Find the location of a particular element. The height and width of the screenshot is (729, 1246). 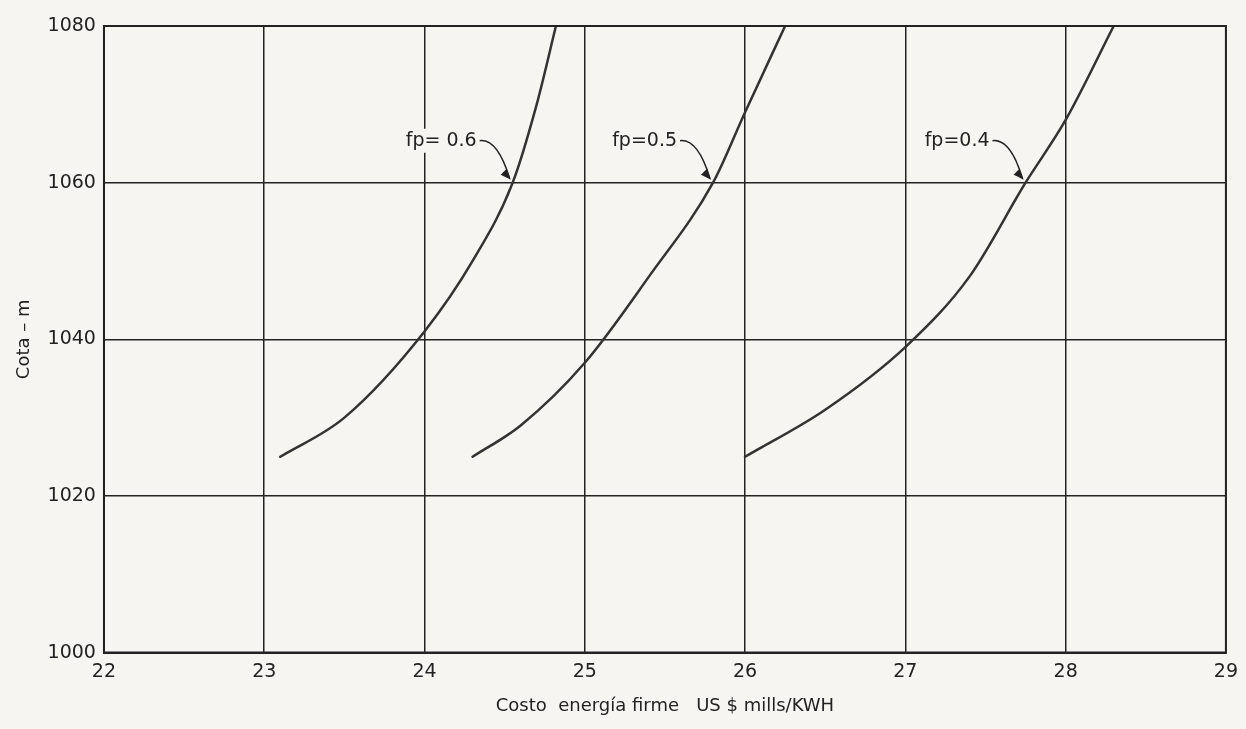

annotation: fp=0.4 is located at coordinates (957, 138).